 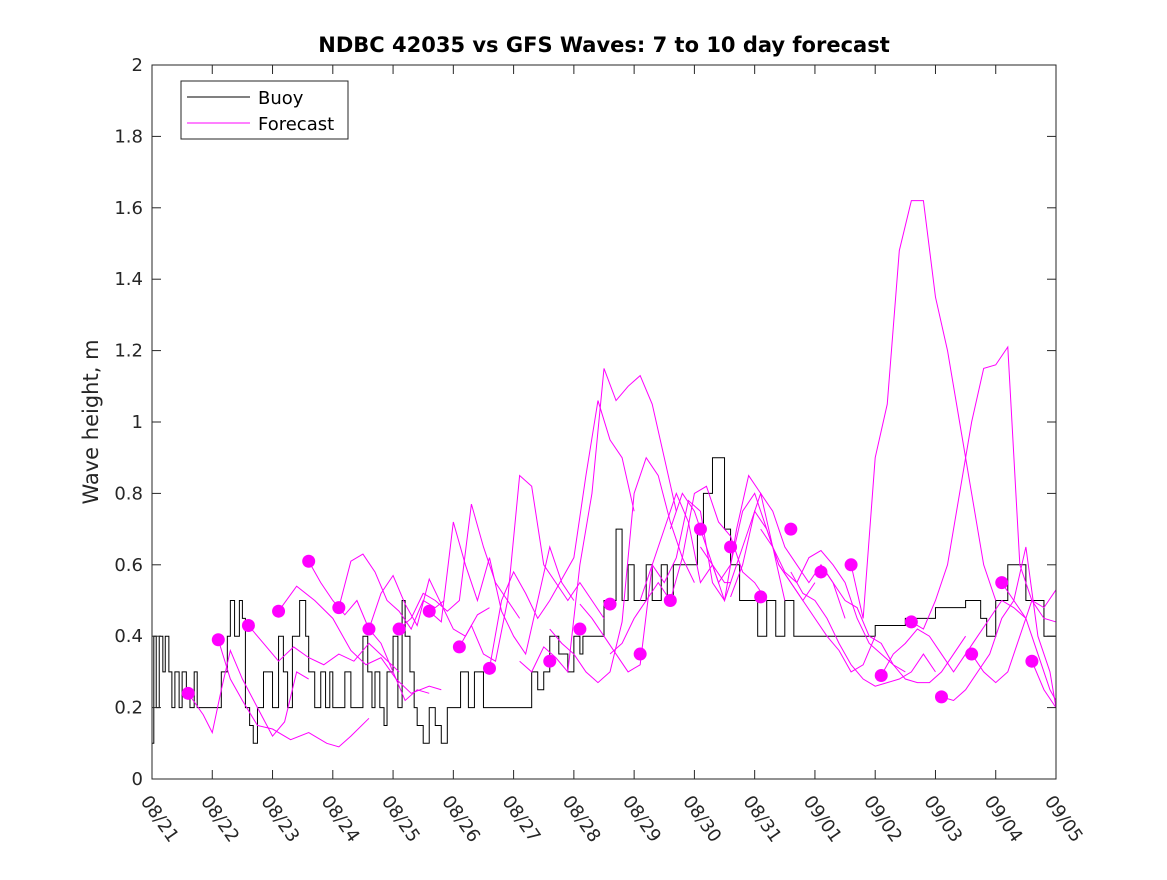 I want to click on legend: Buoy Forecast, so click(x=264, y=110).